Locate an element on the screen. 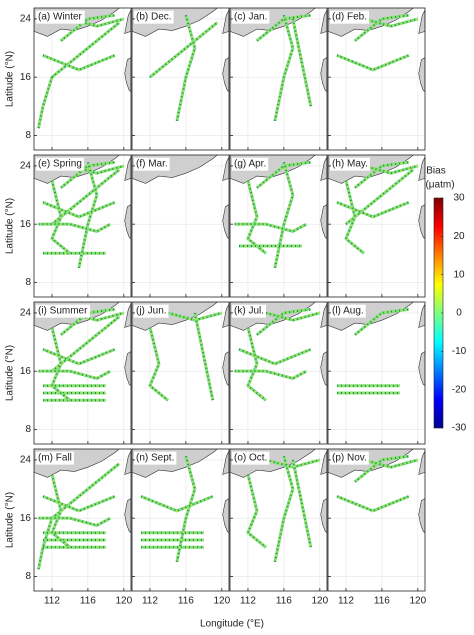 The width and height of the screenshot is (474, 635). panel-label: (o) Oct. is located at coordinates (250, 458).